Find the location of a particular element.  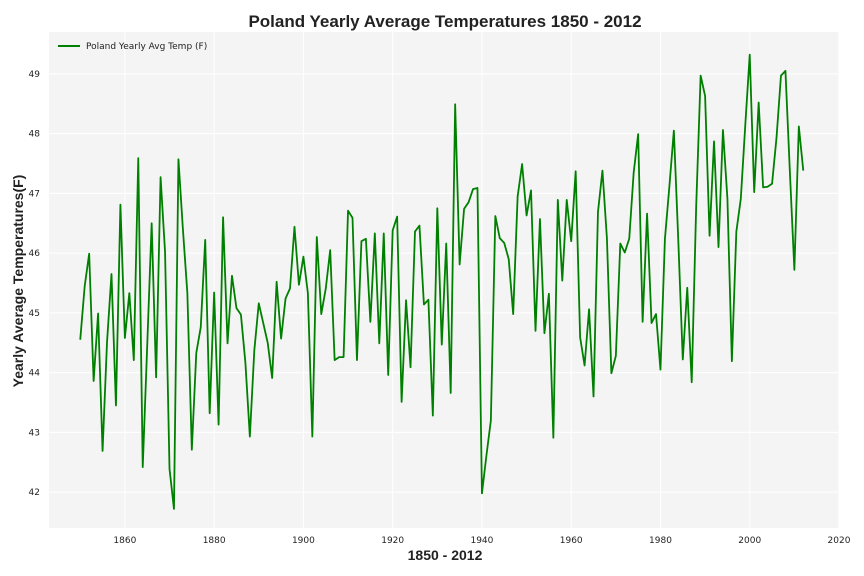

x-tick-label: 1880 is located at coordinates (214, 541).